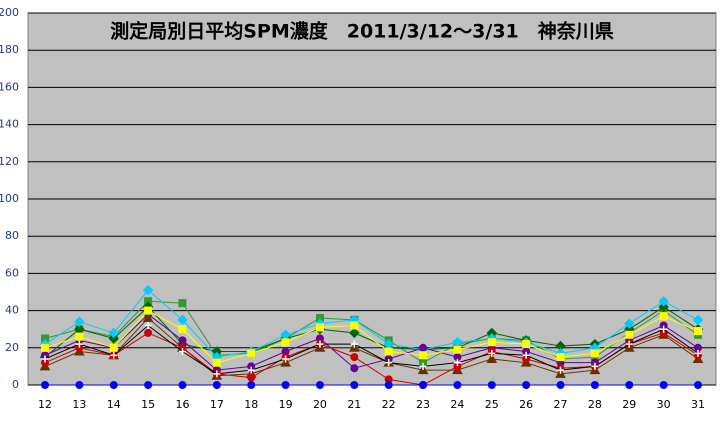 Image resolution: width=724 pixels, height=423 pixels. Describe the element at coordinates (12, 347) in the screenshot. I see `y-tick-label: 20` at that location.